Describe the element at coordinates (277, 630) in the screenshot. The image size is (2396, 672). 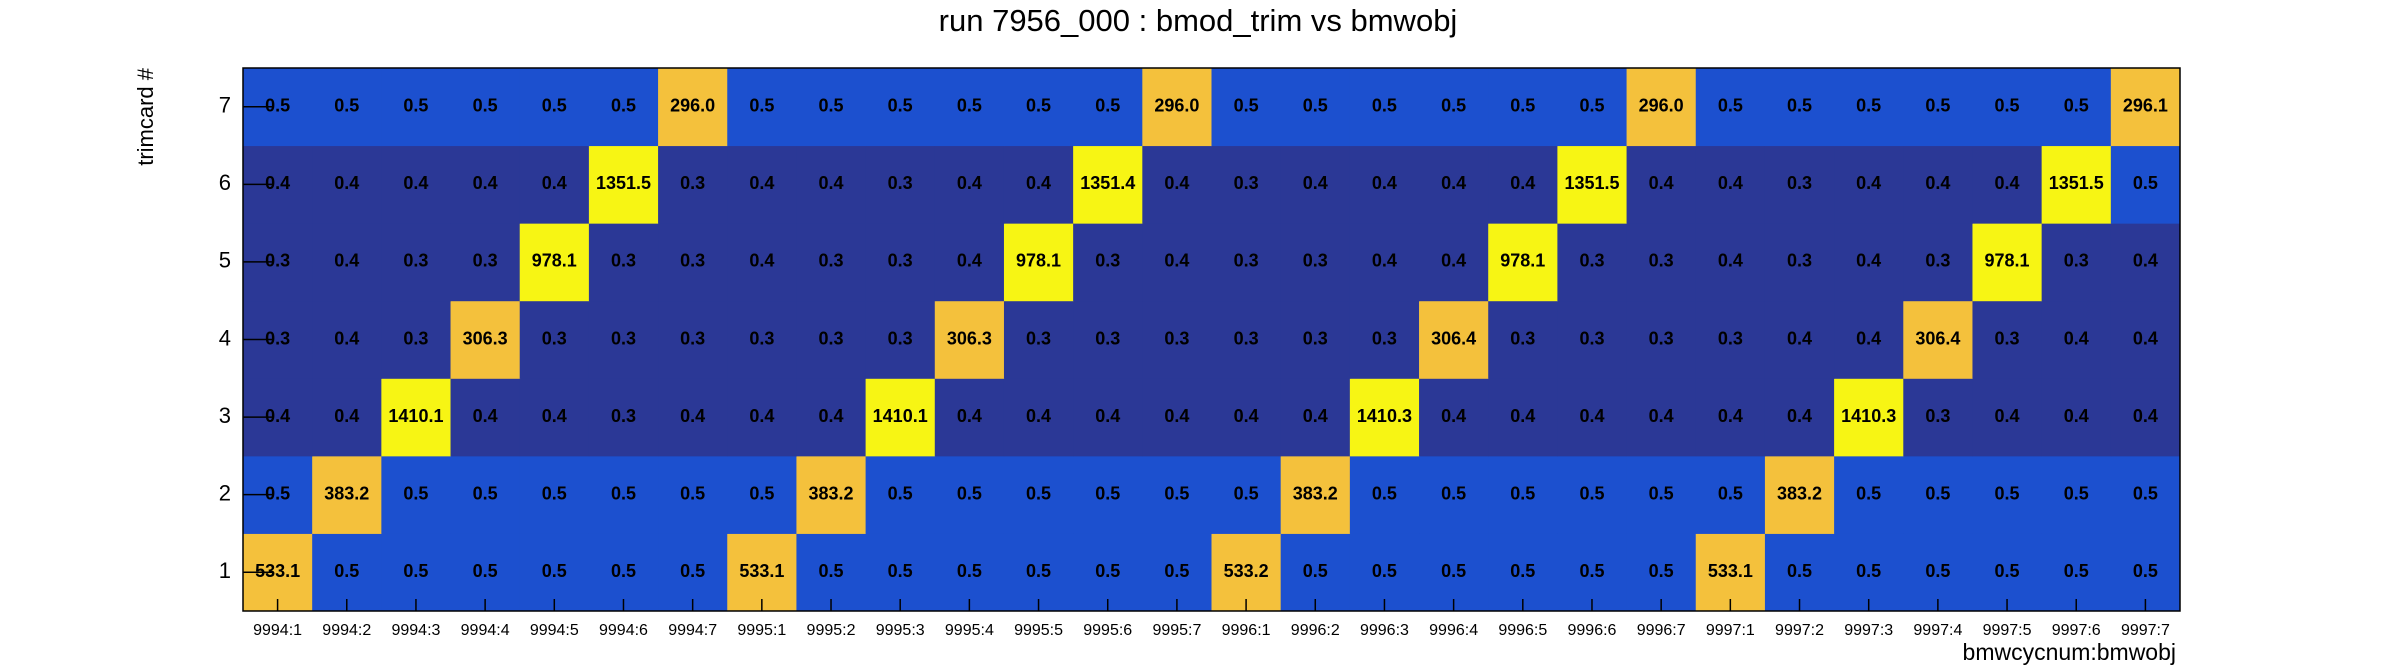
I see `x-tick-label: 9994:1` at that location.